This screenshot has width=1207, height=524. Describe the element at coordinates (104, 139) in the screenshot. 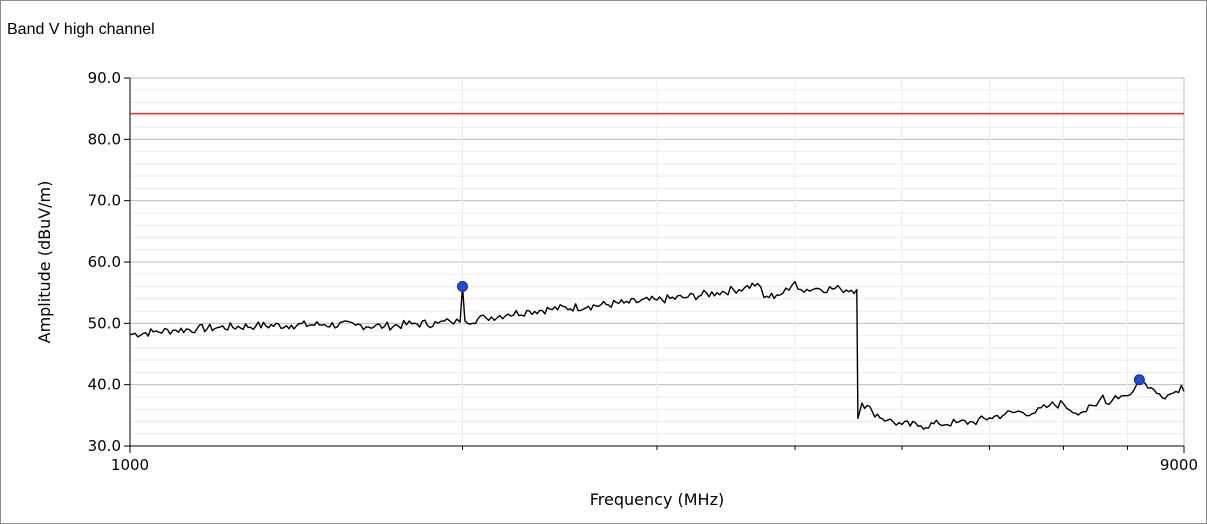

I see `y-tick-label: 80.0` at that location.